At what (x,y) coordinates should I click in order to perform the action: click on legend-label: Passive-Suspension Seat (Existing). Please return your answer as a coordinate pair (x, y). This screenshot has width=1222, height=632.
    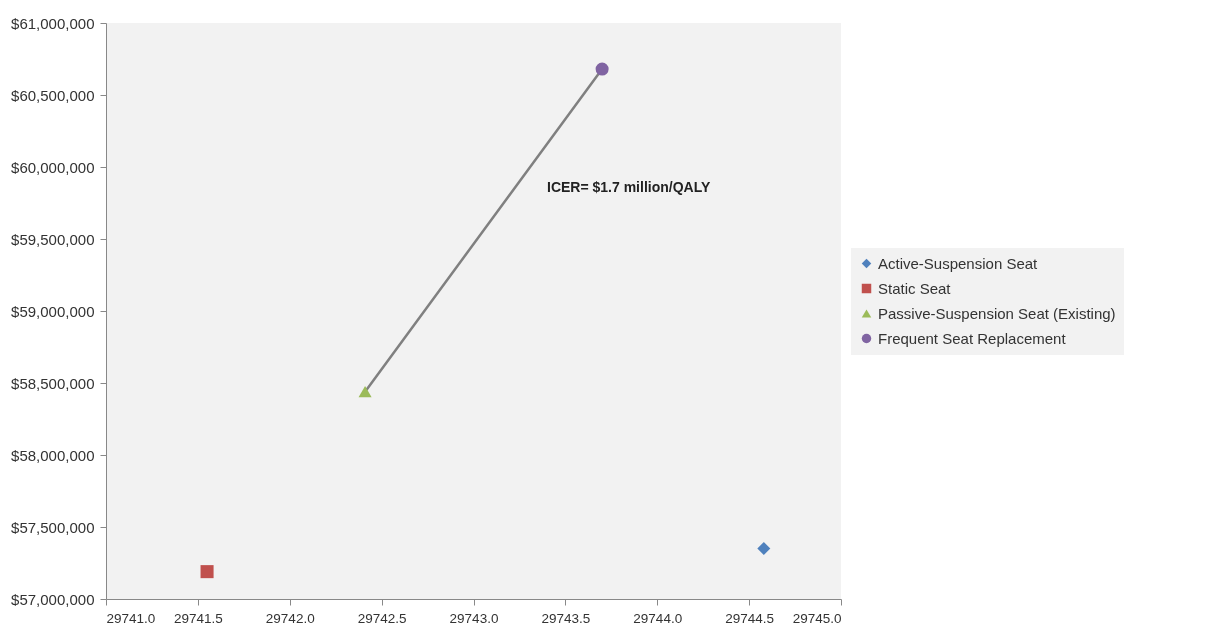
    Looking at the image, I should click on (997, 313).